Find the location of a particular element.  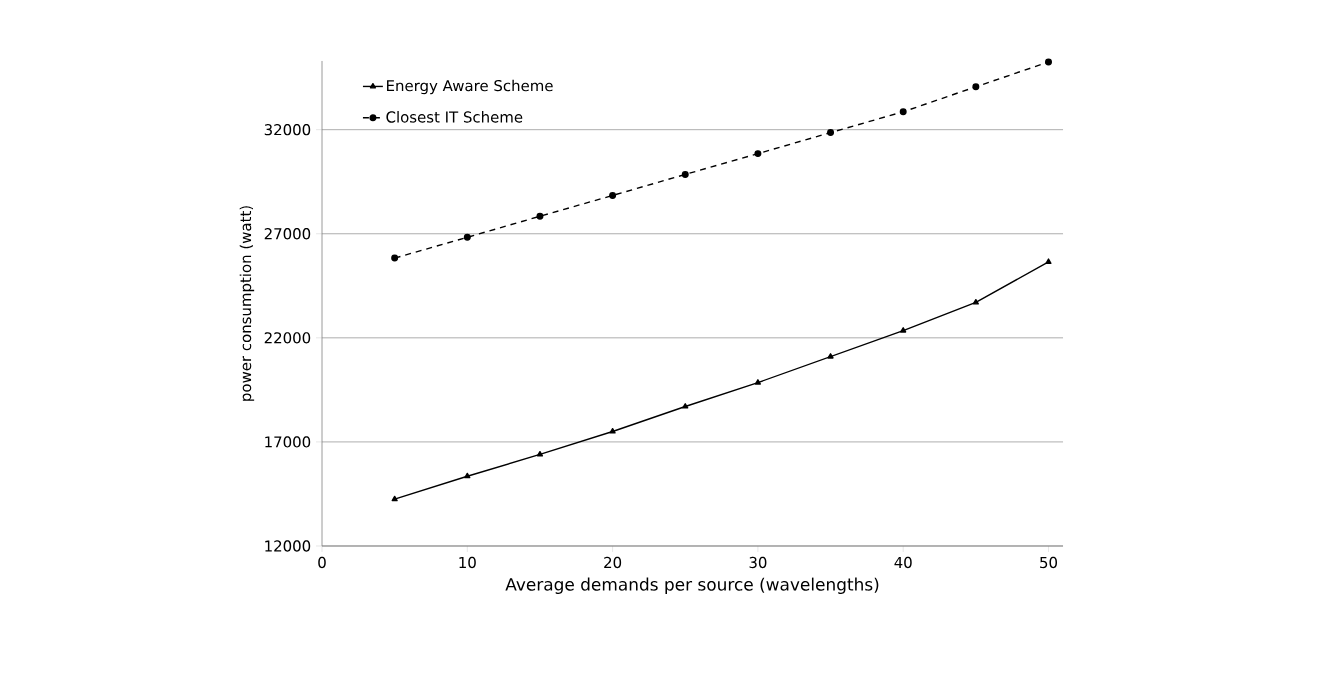

legend-label: Energy Aware Scheme is located at coordinates (470, 87).